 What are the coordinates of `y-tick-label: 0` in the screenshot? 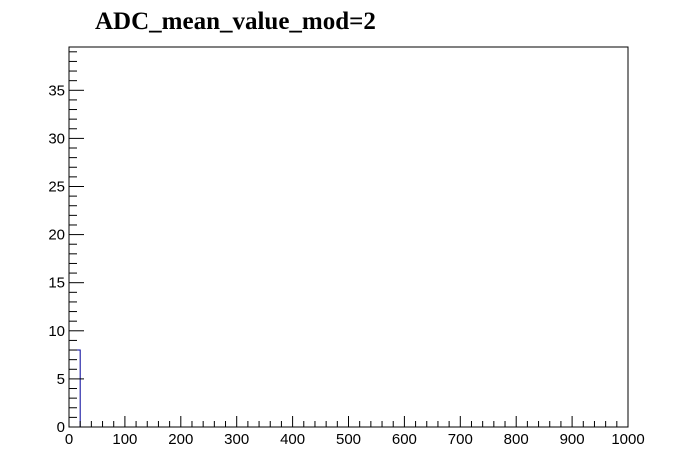 It's located at (61, 427).